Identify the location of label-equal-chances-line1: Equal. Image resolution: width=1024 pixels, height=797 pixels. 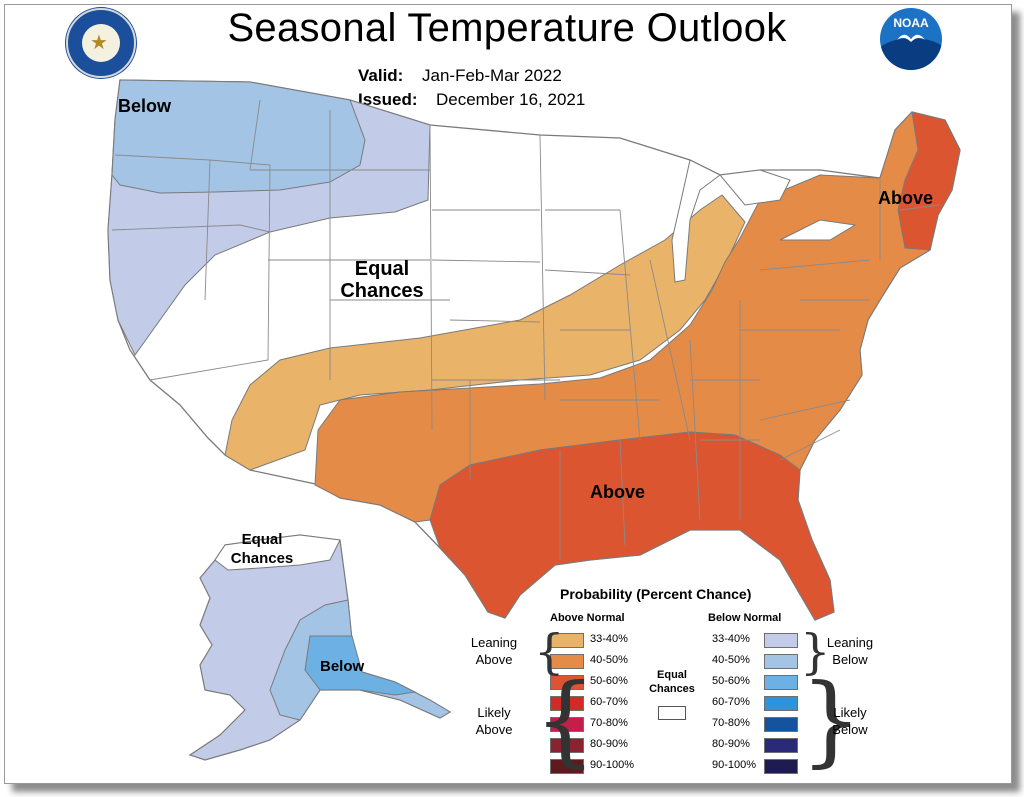
(382, 269).